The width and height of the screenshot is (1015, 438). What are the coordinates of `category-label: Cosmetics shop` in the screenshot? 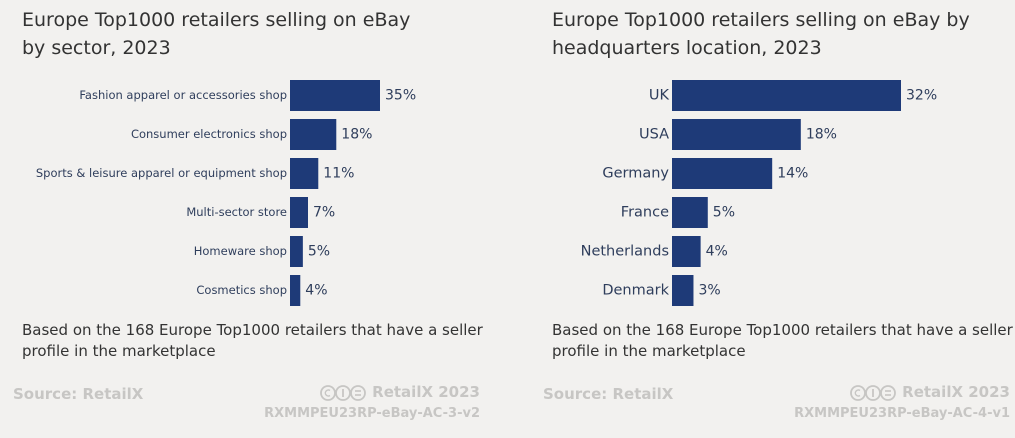 It's located at (241, 290).